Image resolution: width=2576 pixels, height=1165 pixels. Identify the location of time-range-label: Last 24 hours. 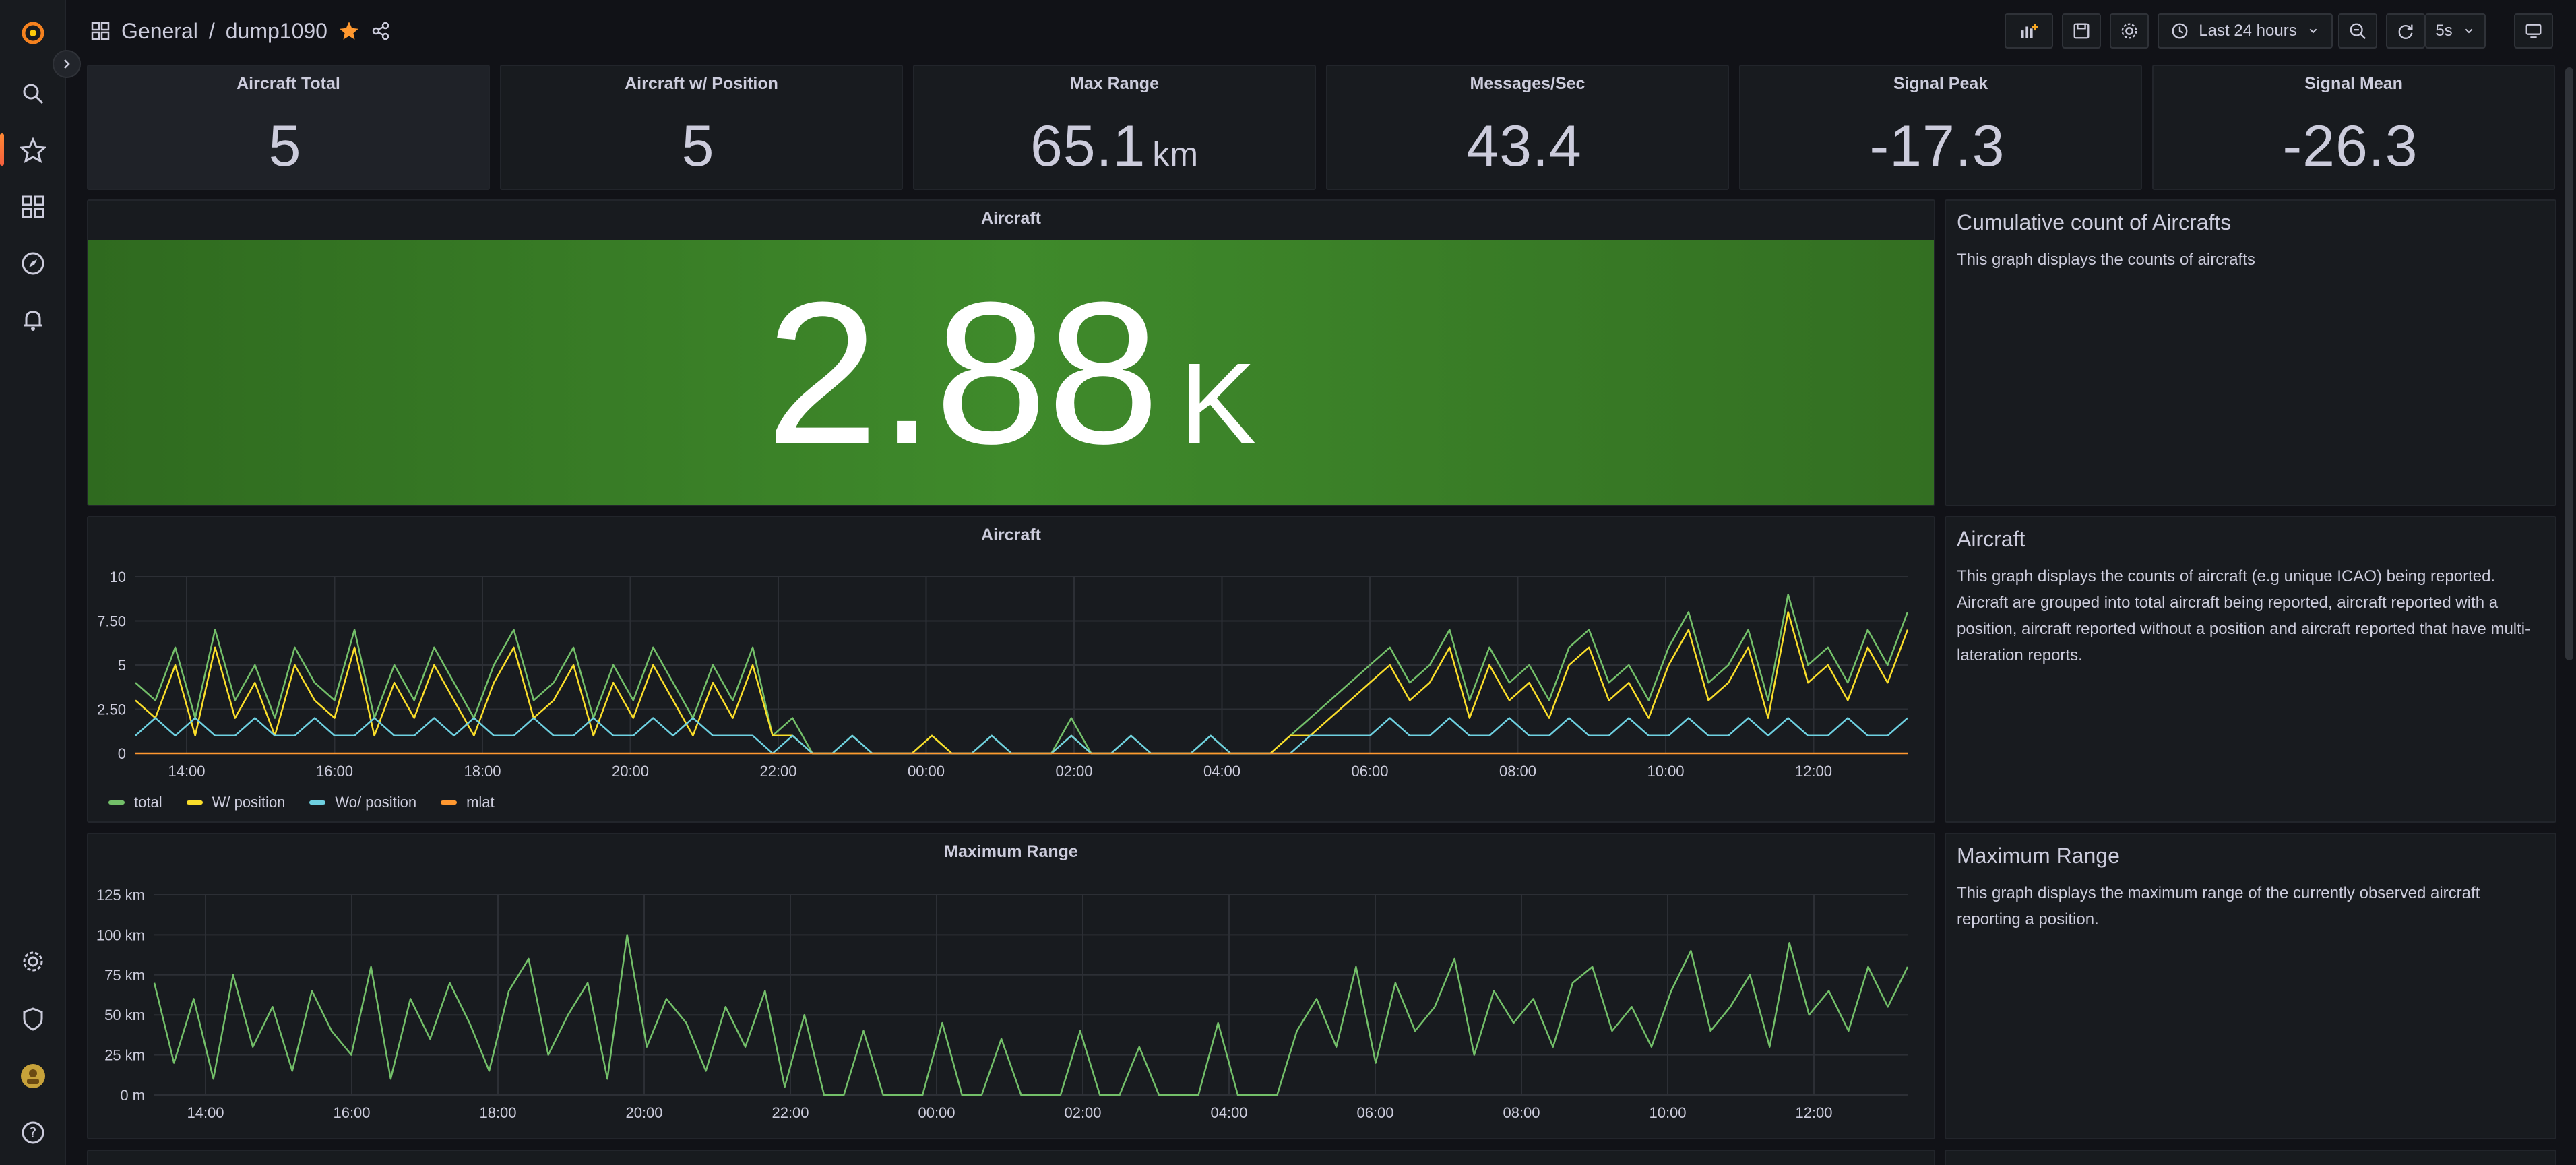
(2248, 31).